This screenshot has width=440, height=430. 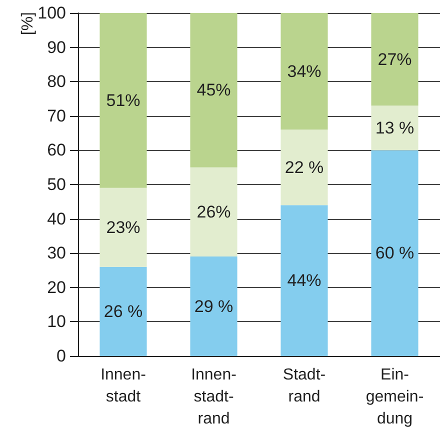 What do you see at coordinates (56, 47) in the screenshot?
I see `y-tick-label: 90` at bounding box center [56, 47].